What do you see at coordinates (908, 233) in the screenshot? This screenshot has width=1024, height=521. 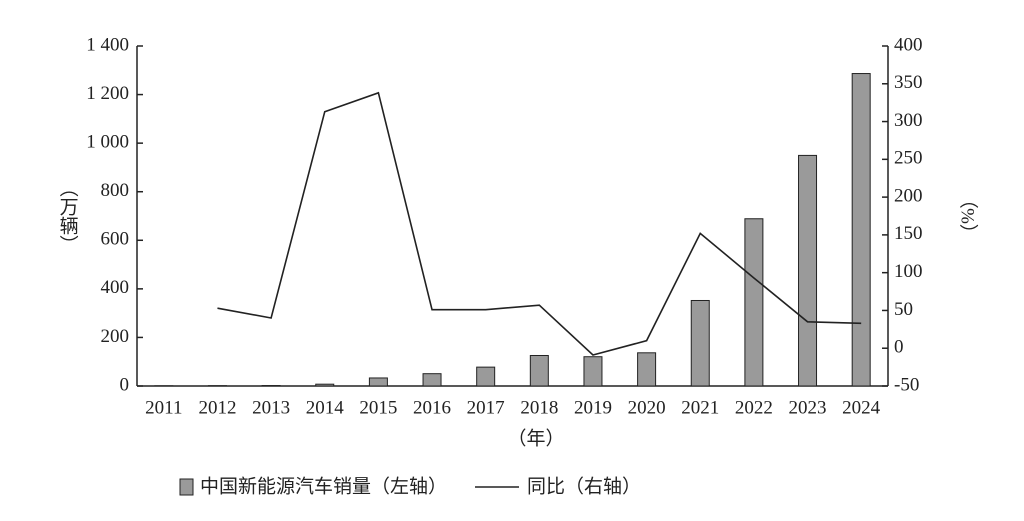 I see `y2-tick-label: 150` at bounding box center [908, 233].